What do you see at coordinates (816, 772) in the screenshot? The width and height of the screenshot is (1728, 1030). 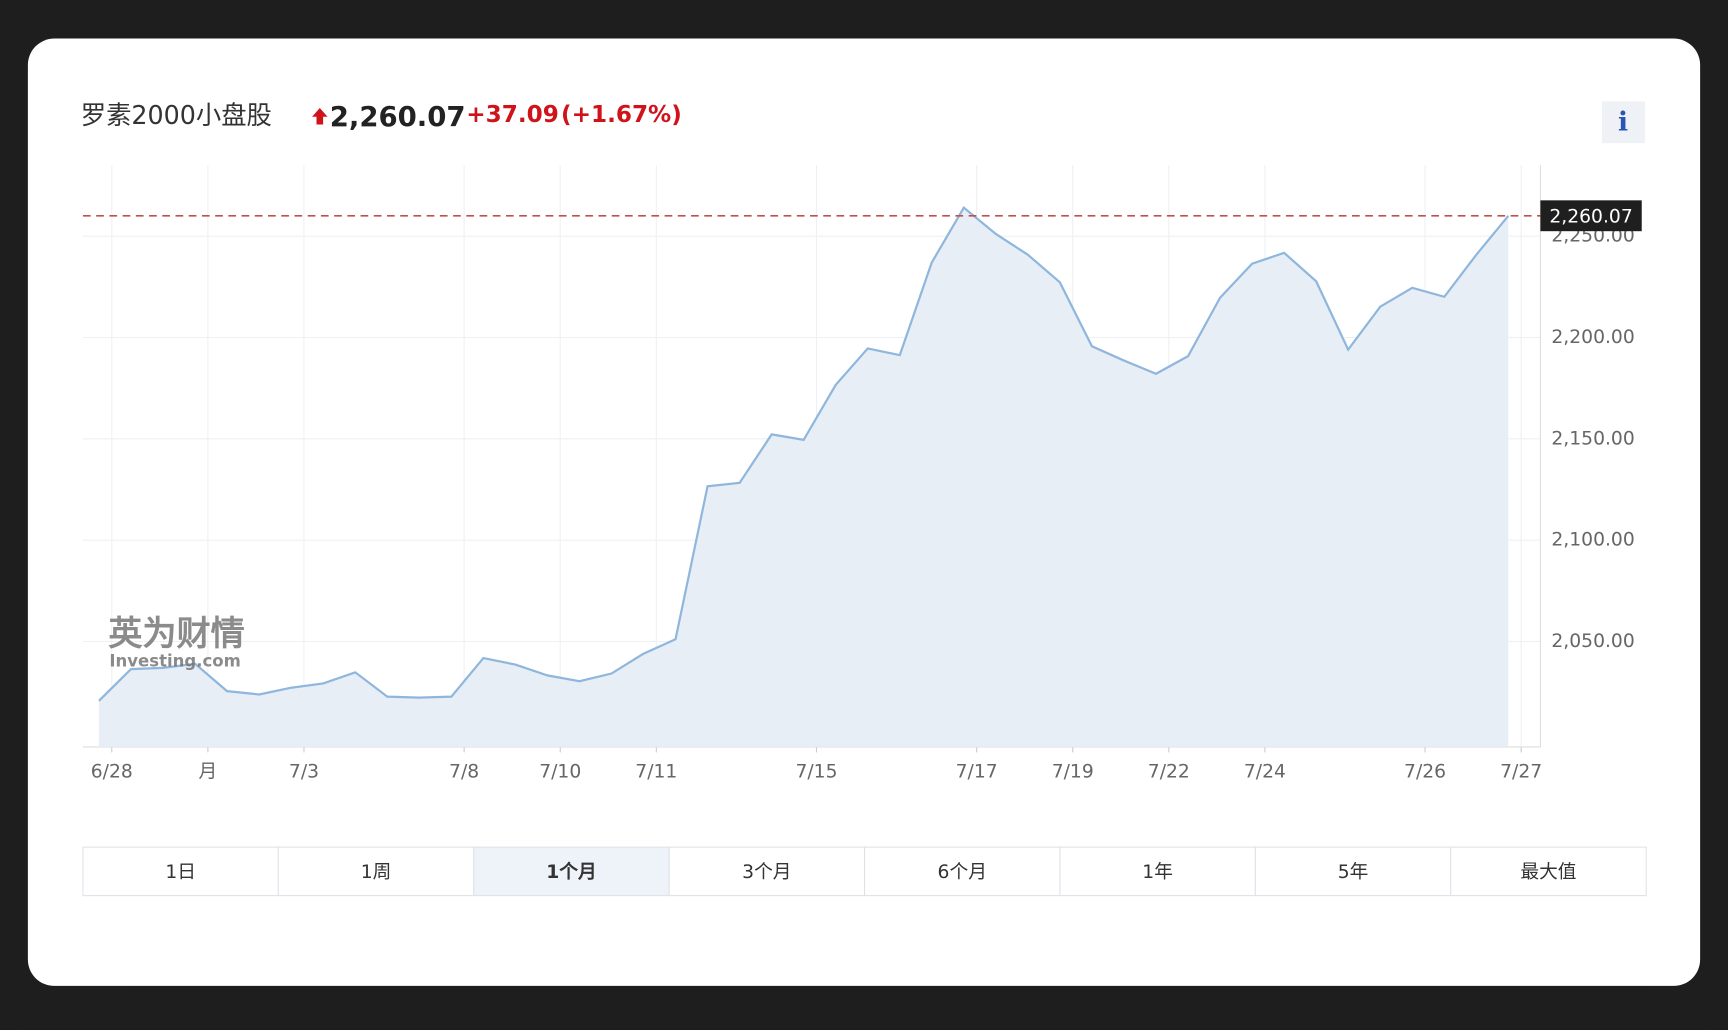 I see `x-tick-label: 7/15` at bounding box center [816, 772].